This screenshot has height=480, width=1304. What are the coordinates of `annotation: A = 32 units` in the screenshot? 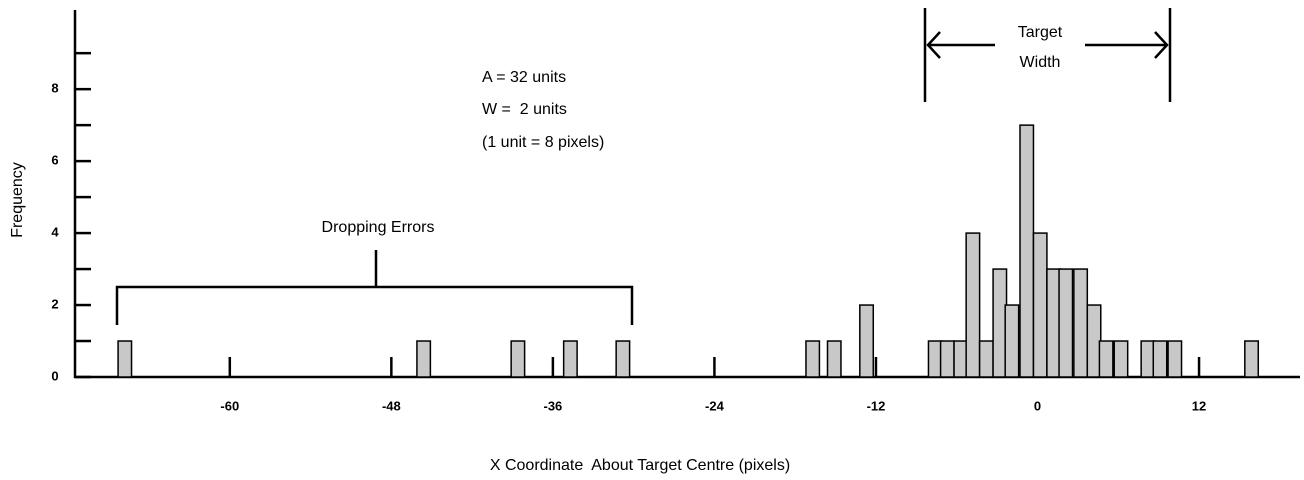 It's located at (524, 77).